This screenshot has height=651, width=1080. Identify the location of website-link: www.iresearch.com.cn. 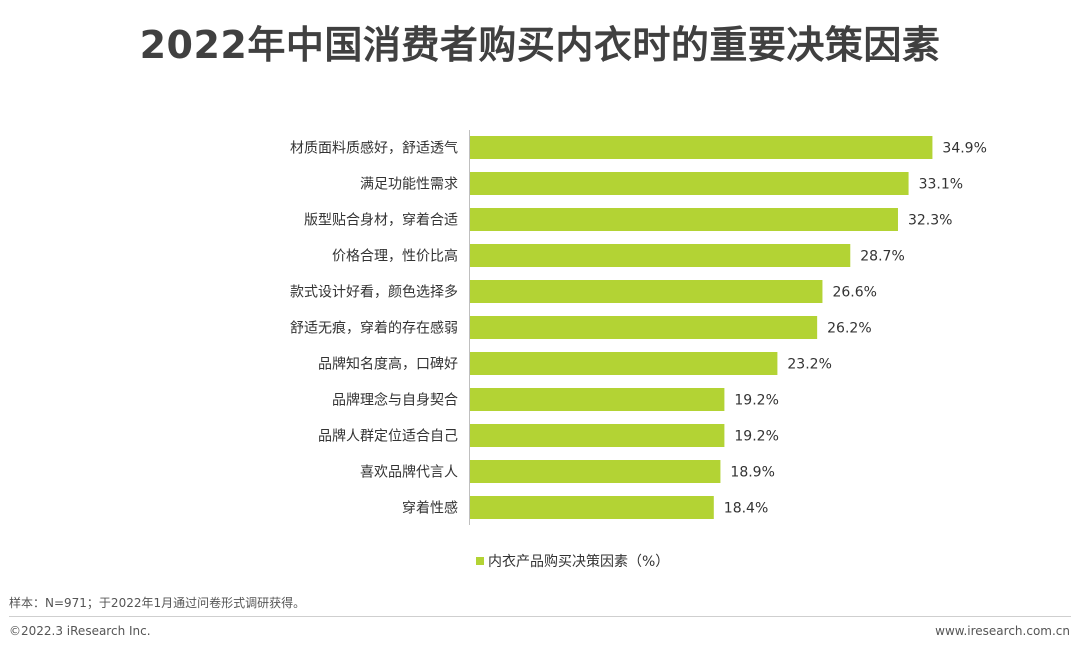
(1002, 631).